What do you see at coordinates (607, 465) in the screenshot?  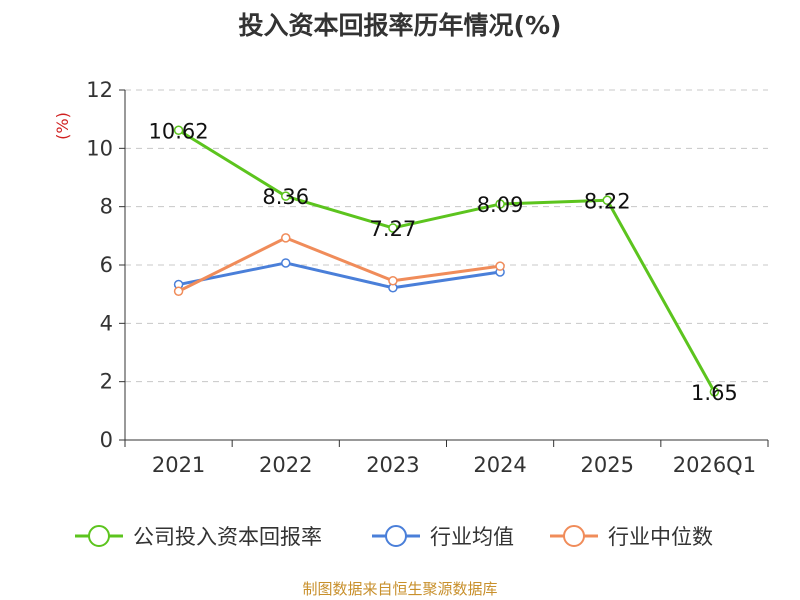 I see `x-tick-label: 2025` at bounding box center [607, 465].